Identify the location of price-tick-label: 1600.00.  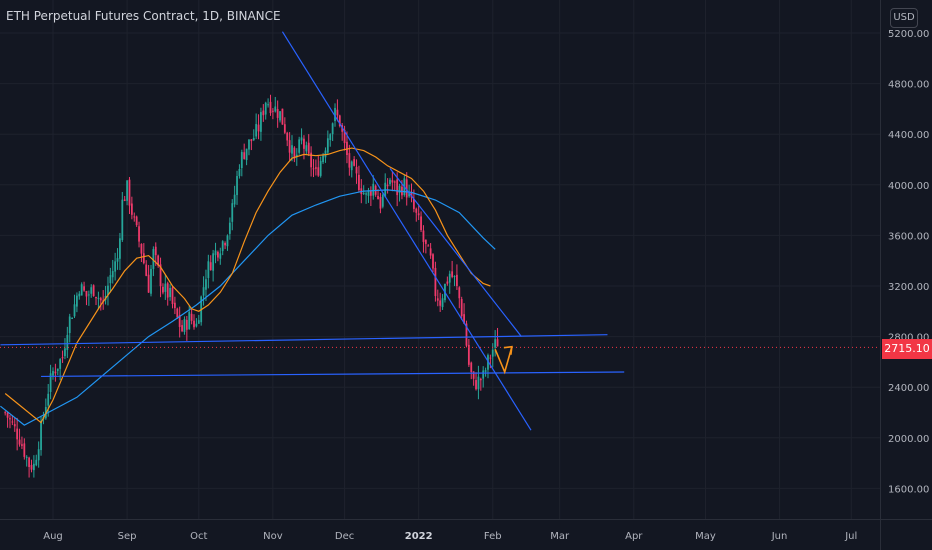
(908, 489).